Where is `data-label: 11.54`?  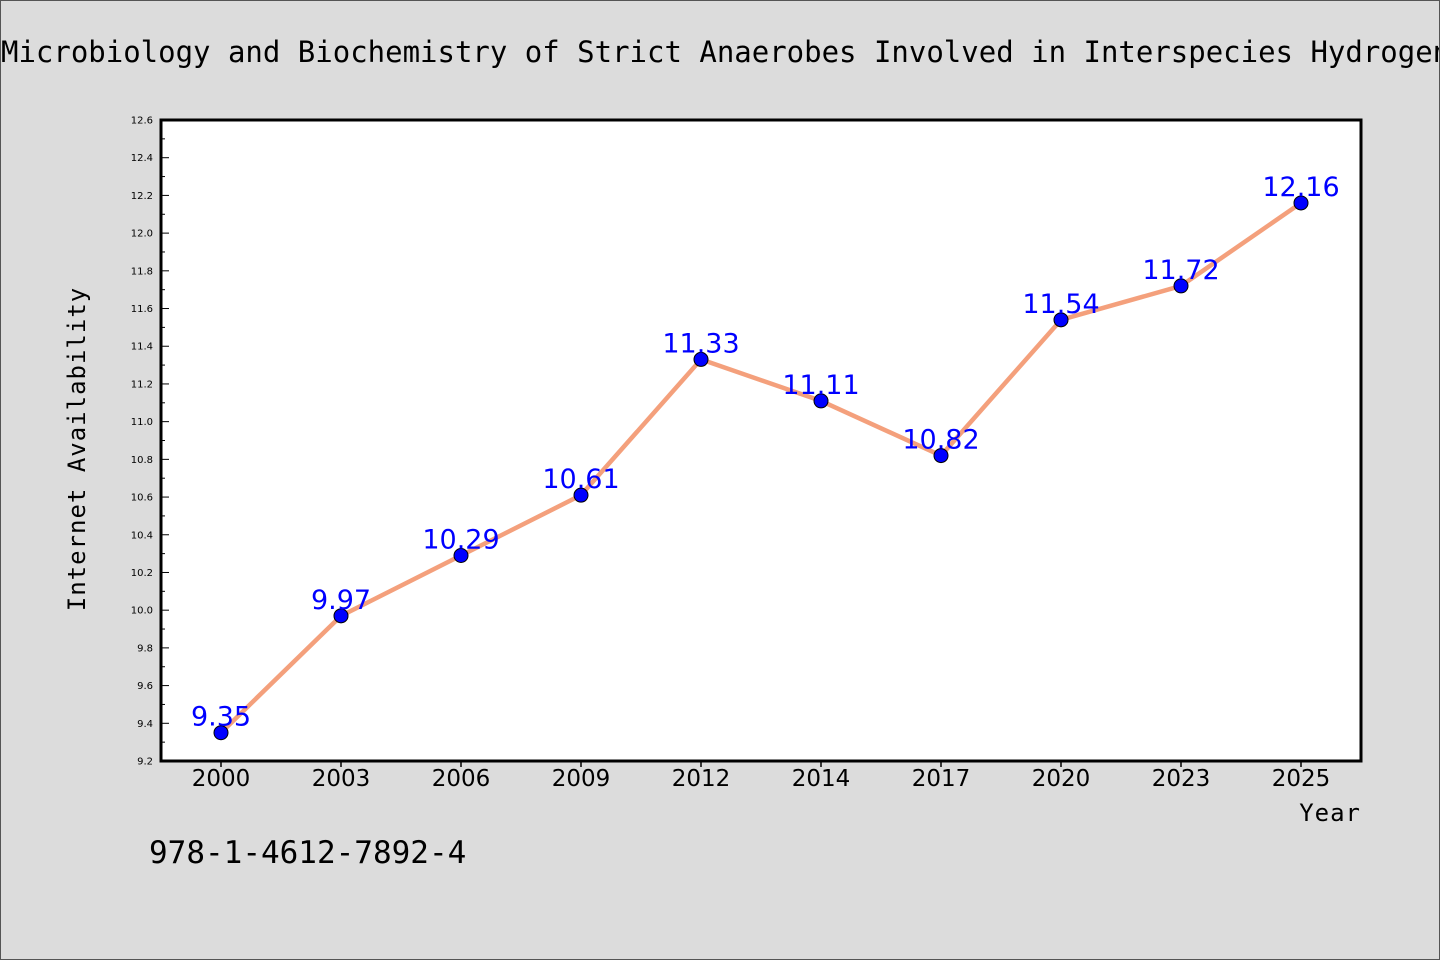 data-label: 11.54 is located at coordinates (1060, 304).